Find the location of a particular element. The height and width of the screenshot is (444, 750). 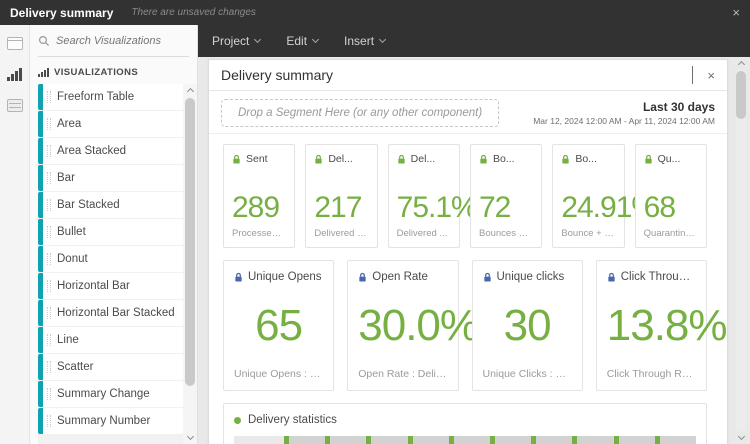

viz-item-bullet: Bullet is located at coordinates (110, 232).